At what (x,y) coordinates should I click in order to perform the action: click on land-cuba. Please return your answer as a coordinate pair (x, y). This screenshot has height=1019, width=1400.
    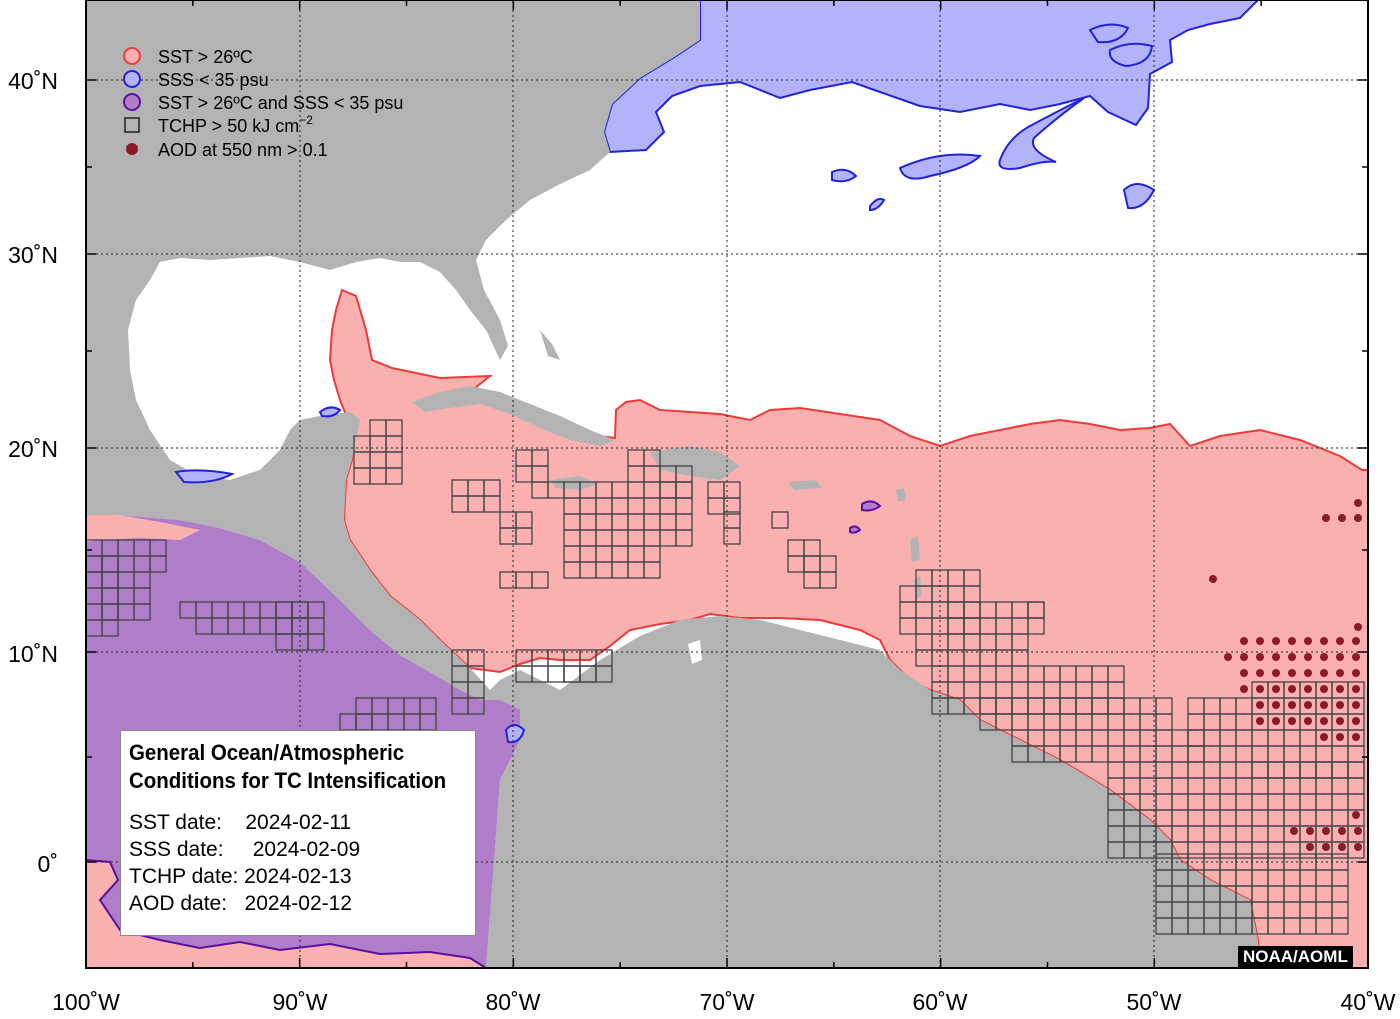
    Looking at the image, I should click on (513, 416).